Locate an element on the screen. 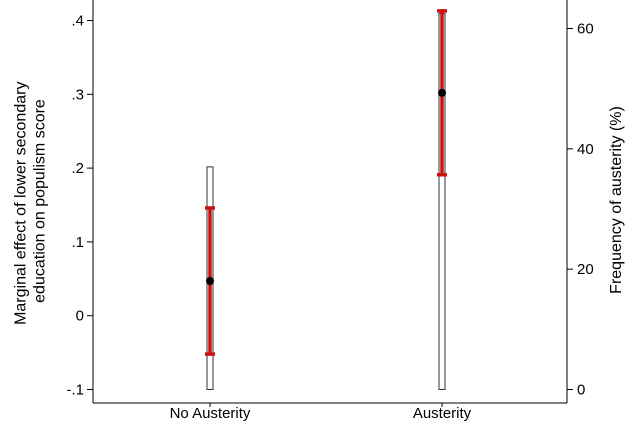 Image resolution: width=633 pixels, height=425 pixels. left-tick-label: .2 is located at coordinates (77, 168).